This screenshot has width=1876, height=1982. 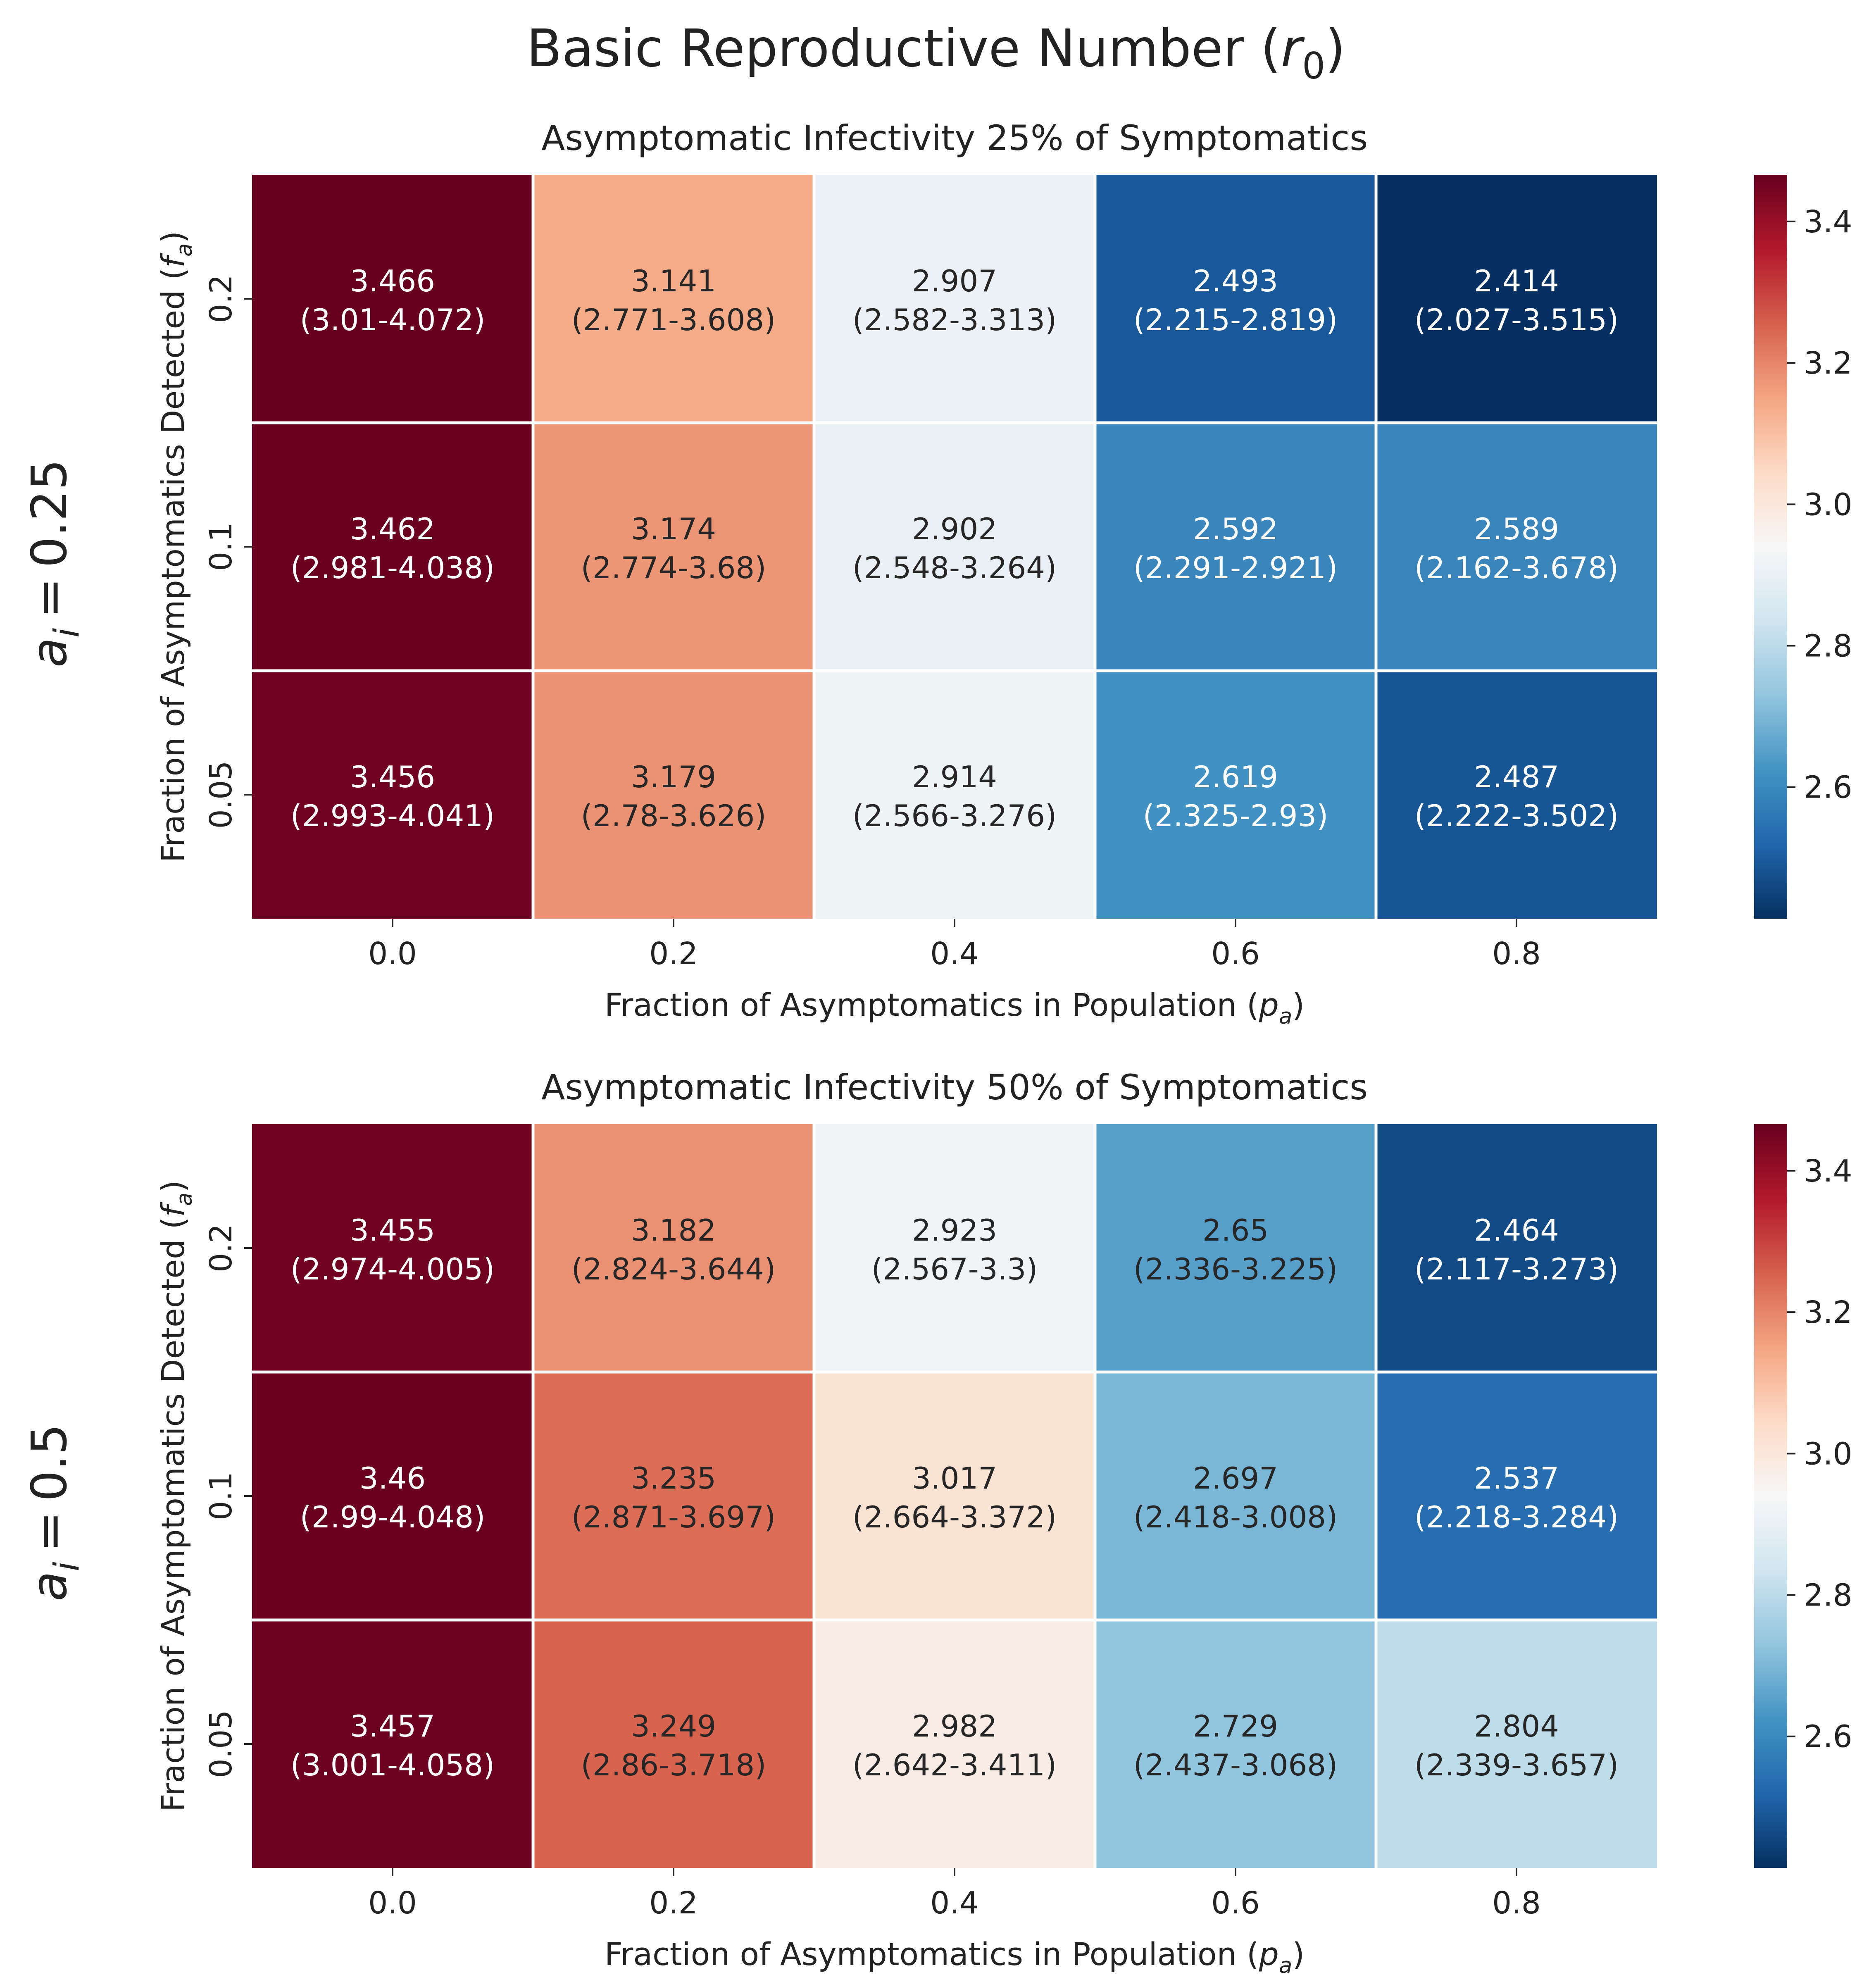 What do you see at coordinates (1236, 567) in the screenshot?
I see `cell-interval-label: (2.291-2.921)` at bounding box center [1236, 567].